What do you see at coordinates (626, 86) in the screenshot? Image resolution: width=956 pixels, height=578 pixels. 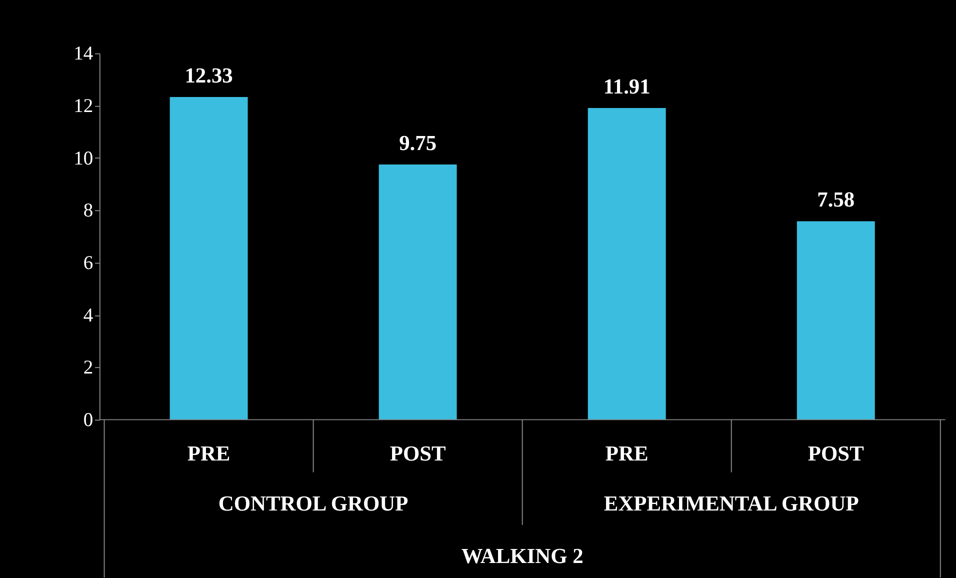 I see `data-label: 11.91` at bounding box center [626, 86].